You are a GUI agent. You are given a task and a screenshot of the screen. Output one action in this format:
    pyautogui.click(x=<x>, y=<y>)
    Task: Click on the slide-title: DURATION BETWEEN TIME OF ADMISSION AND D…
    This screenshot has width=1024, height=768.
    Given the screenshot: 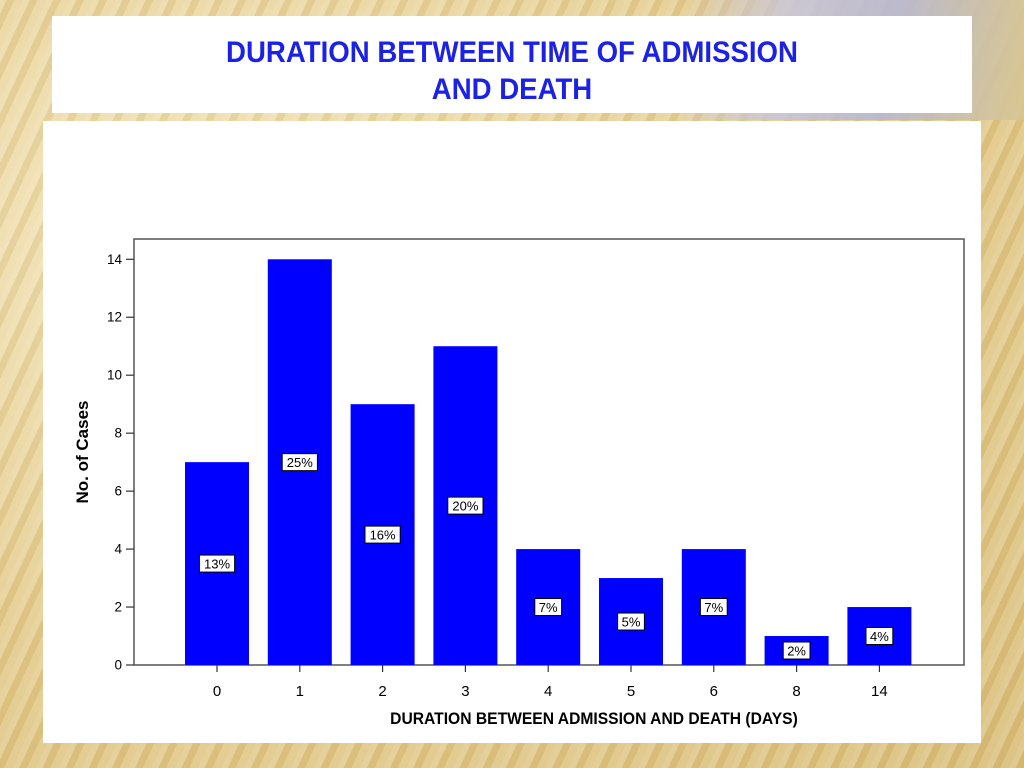 What is the action you would take?
    pyautogui.click(x=512, y=62)
    